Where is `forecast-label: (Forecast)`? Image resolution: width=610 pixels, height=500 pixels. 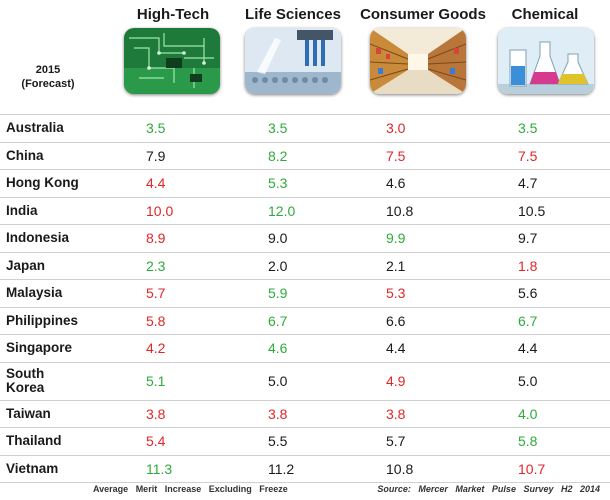
forecast-label: (Forecast) is located at coordinates (48, 84).